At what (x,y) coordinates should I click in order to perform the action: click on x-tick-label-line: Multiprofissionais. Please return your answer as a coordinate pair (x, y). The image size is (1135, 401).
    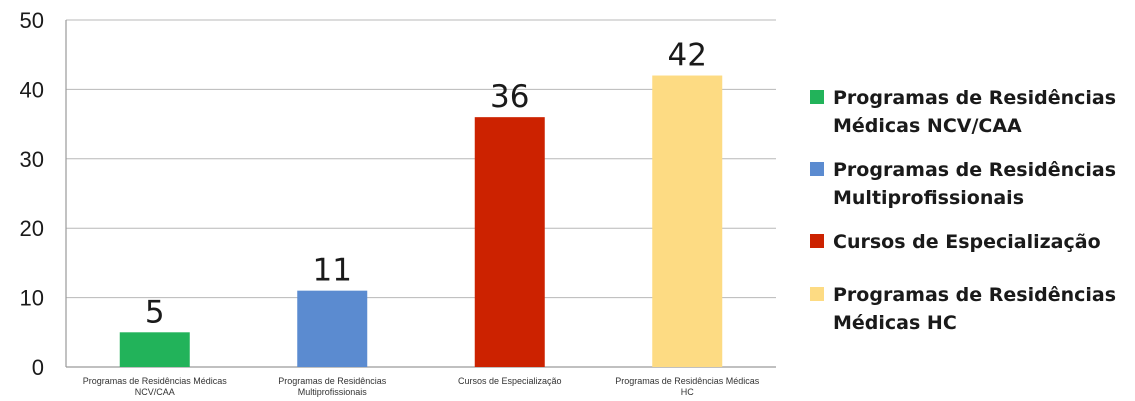
    Looking at the image, I should click on (333, 392).